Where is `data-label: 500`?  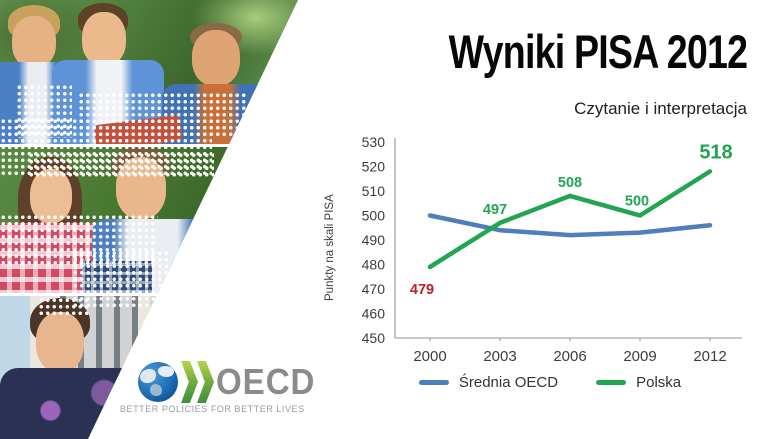 data-label: 500 is located at coordinates (637, 202).